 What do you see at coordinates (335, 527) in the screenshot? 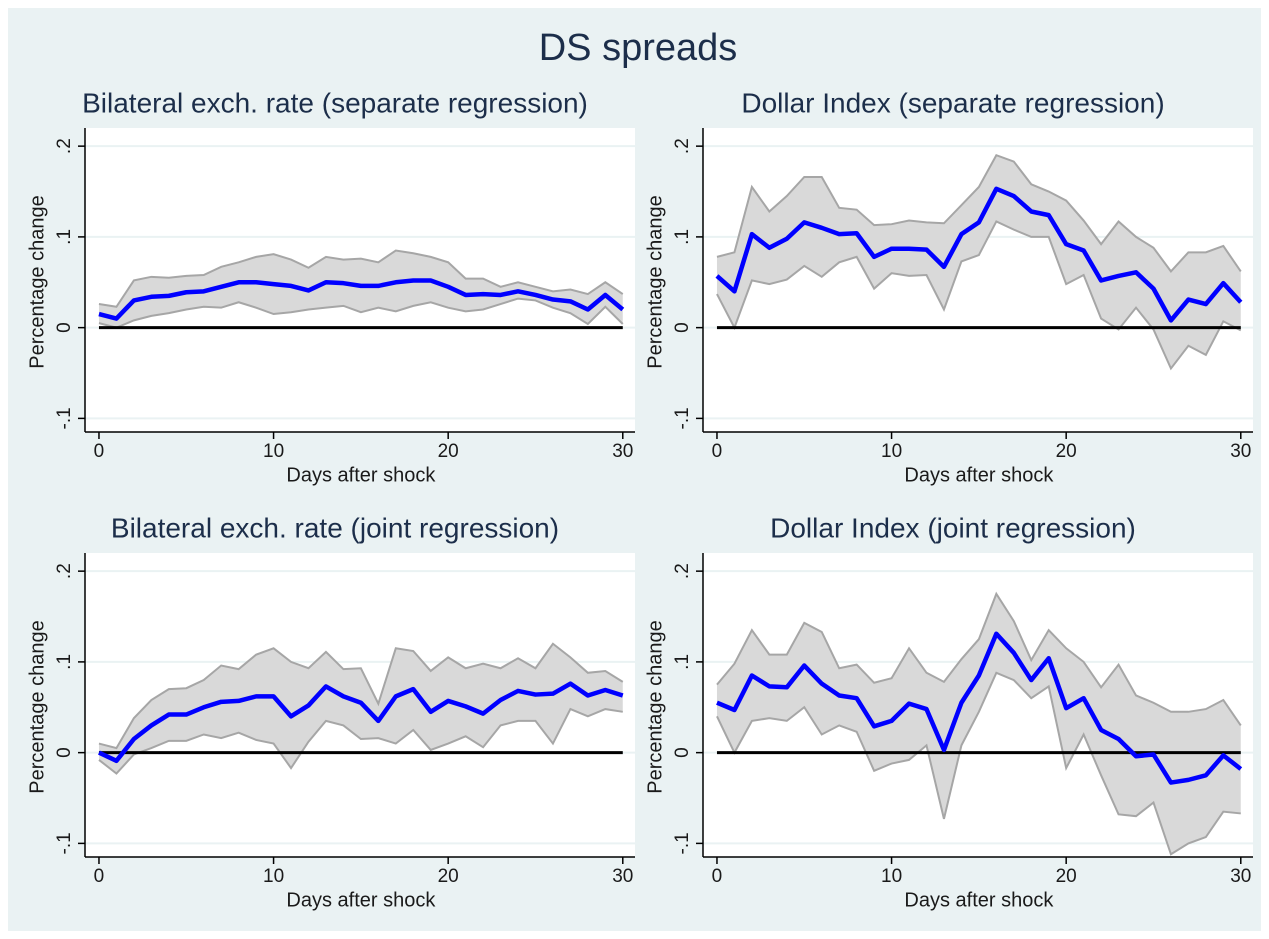
I see `panel-title: Bilateral exch. rate (joint regression)` at bounding box center [335, 527].